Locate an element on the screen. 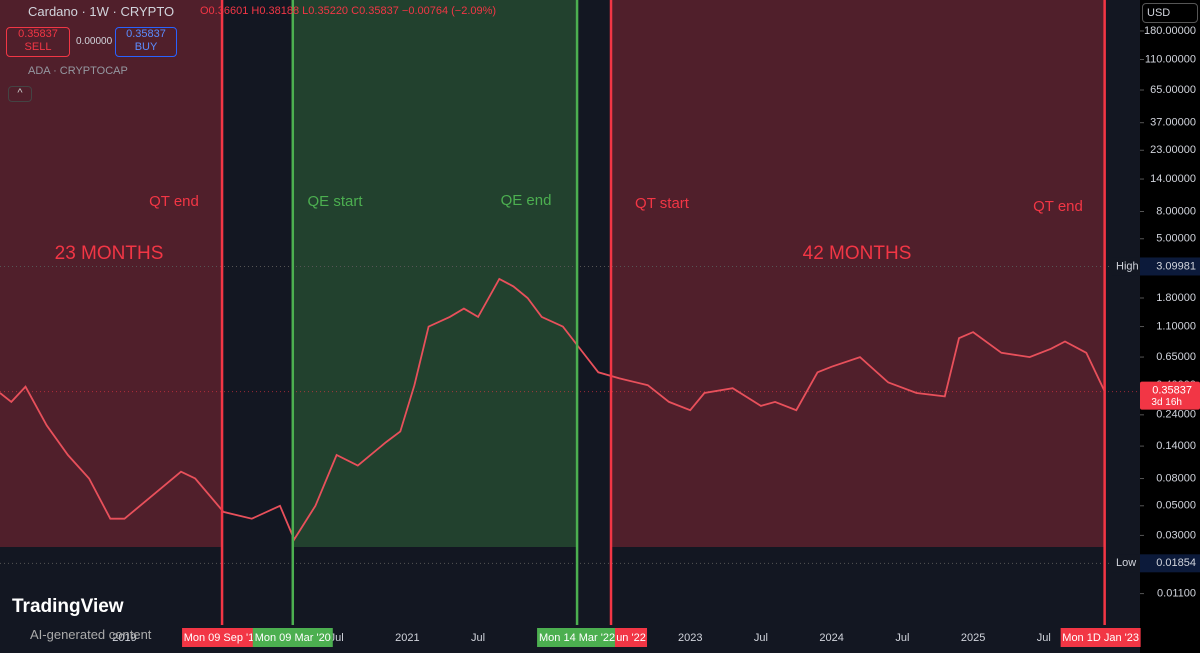 This screenshot has width=1200, height=653. sell-price: 0.35837 is located at coordinates (38, 34).